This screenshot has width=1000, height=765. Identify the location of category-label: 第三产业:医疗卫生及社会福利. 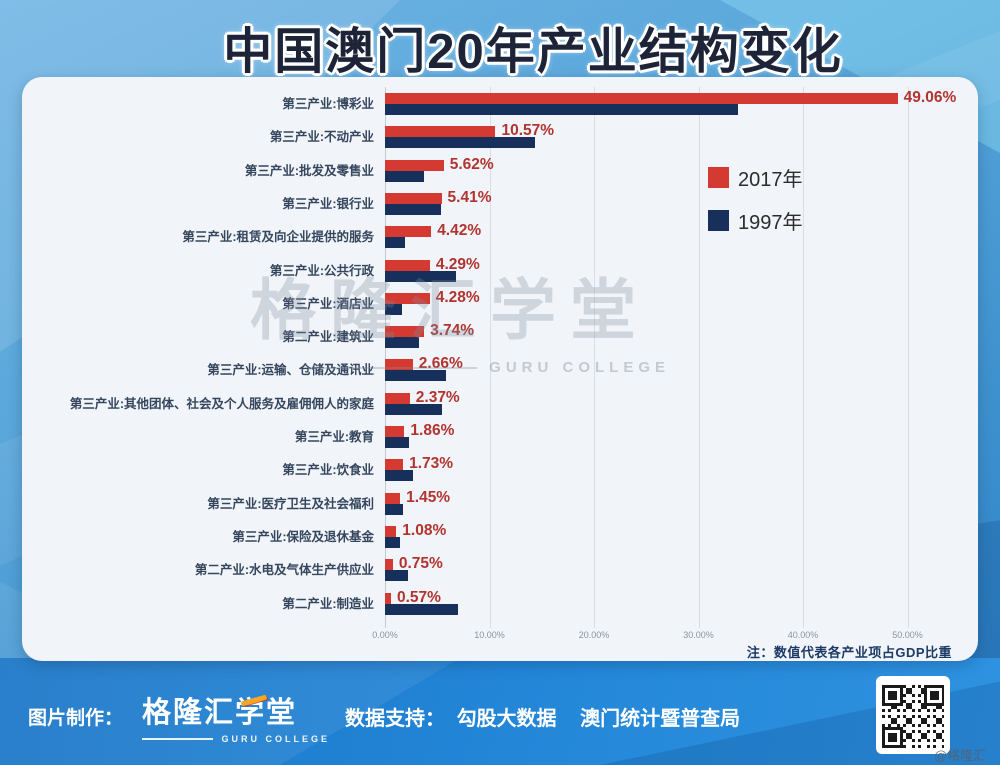
(290, 503).